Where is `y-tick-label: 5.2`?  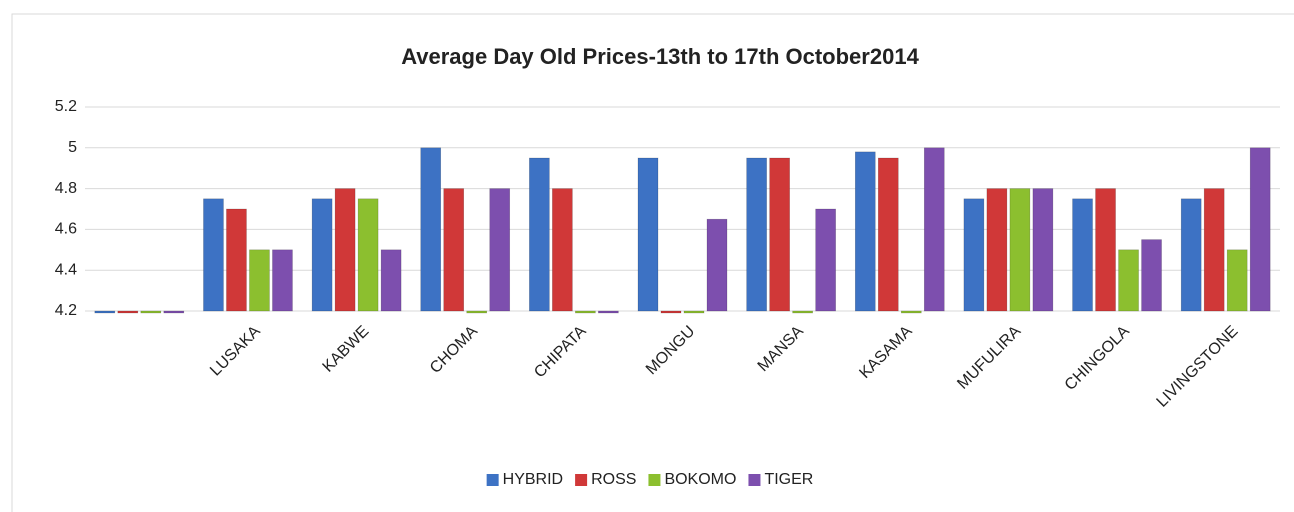
y-tick-label: 5.2 is located at coordinates (66, 106).